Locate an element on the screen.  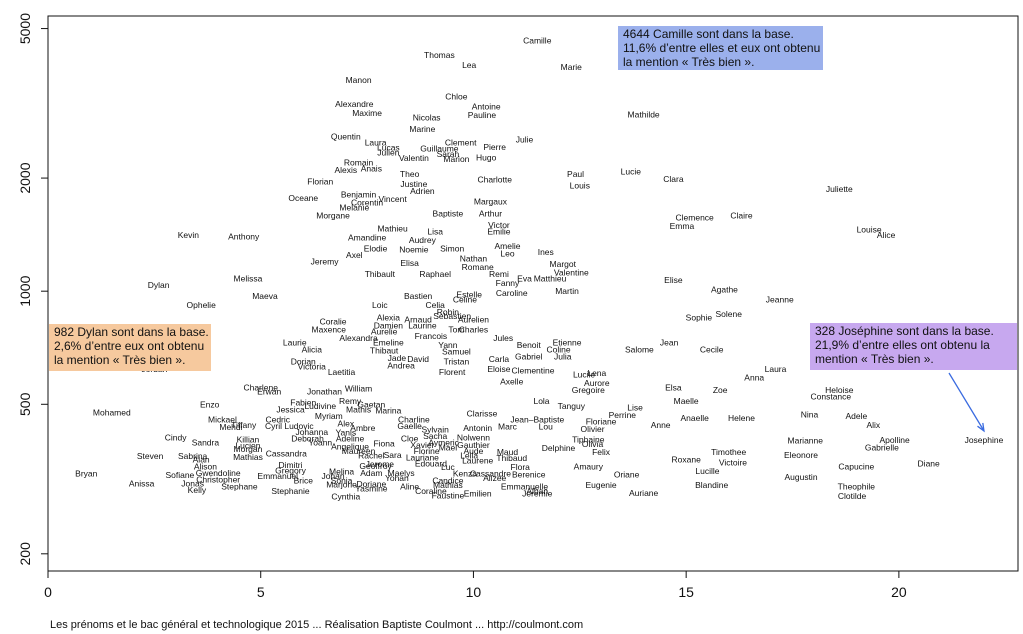
point-label: Aurore is located at coordinates (597, 383).